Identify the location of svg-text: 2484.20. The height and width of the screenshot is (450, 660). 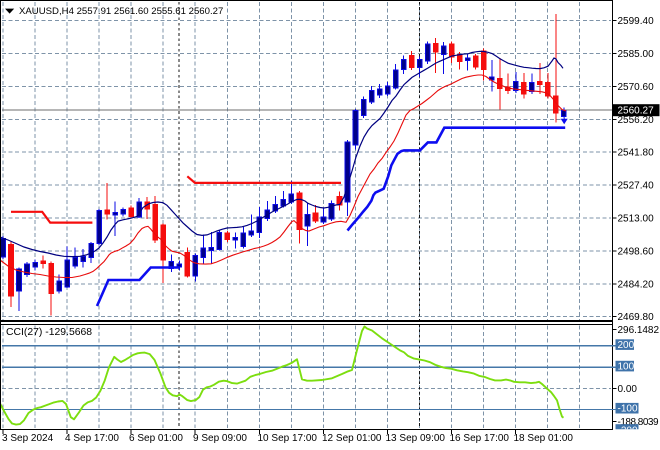
(636, 284).